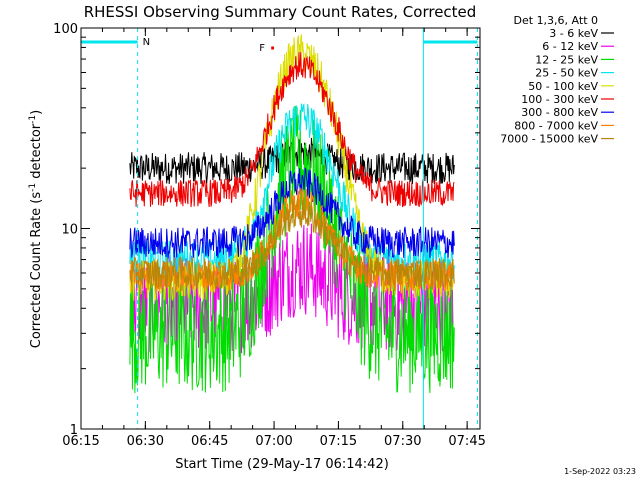 The width and height of the screenshot is (640, 480). Describe the element at coordinates (145, 441) in the screenshot. I see `x-tick-label: 06:30` at that location.